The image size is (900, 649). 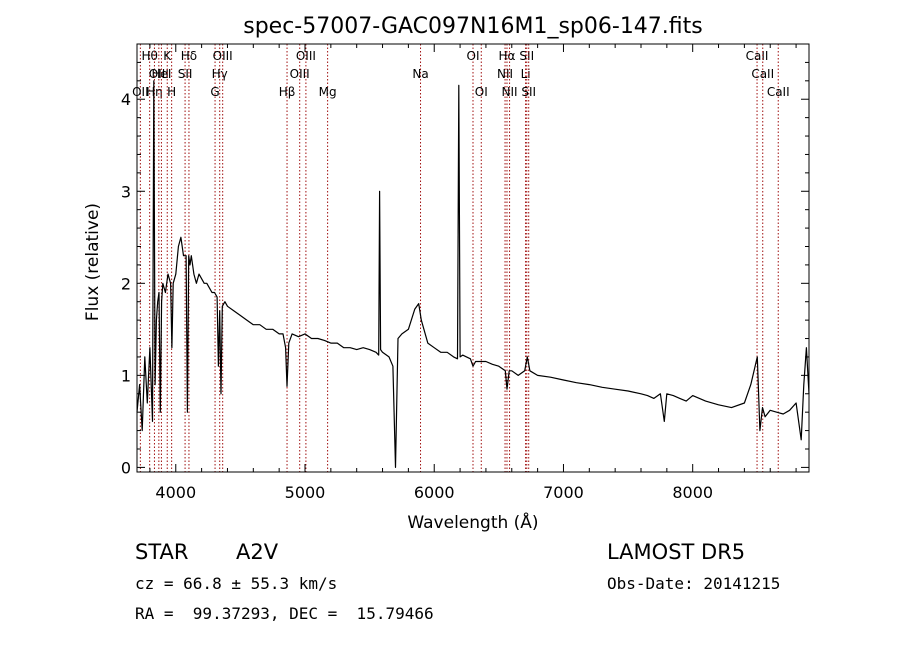 What do you see at coordinates (526, 56) in the screenshot?
I see `marker-label-23: SII` at bounding box center [526, 56].